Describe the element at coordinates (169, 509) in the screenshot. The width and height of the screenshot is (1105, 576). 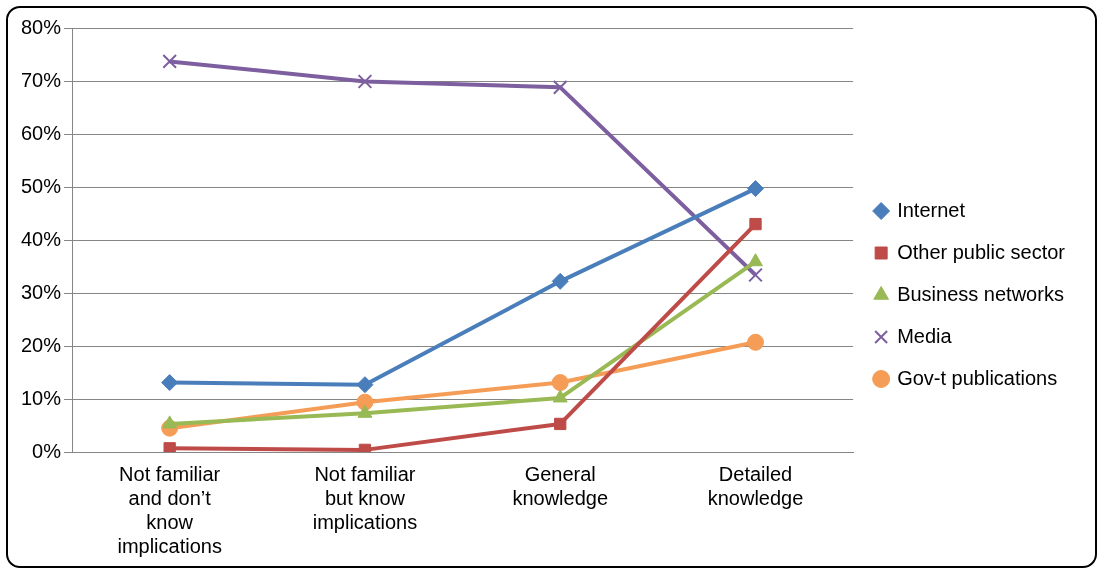
I see `x-tick-label: Not familiar and don’t know implications` at that location.